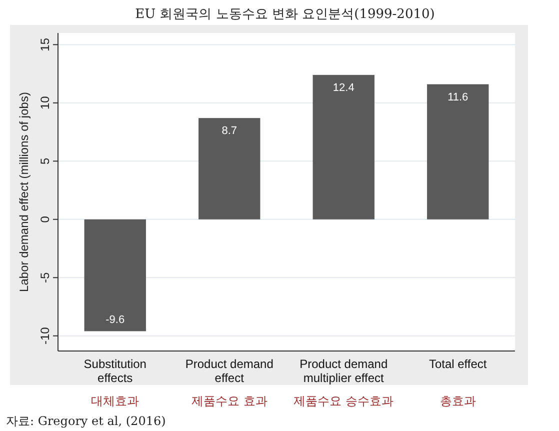 The width and height of the screenshot is (559, 431). Describe the element at coordinates (458, 97) in the screenshot. I see `data-label: 11.6` at that location.